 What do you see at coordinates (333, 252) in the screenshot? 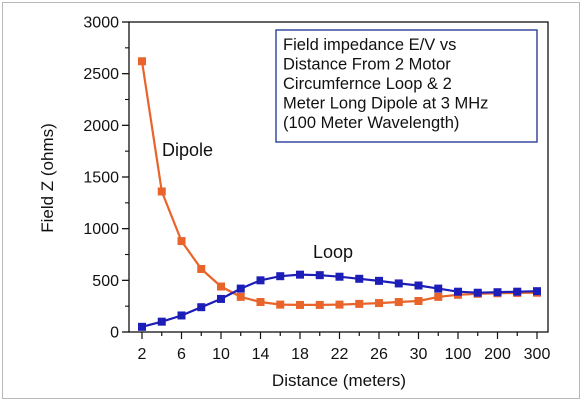
I see `loop-series-label: Loop` at bounding box center [333, 252].